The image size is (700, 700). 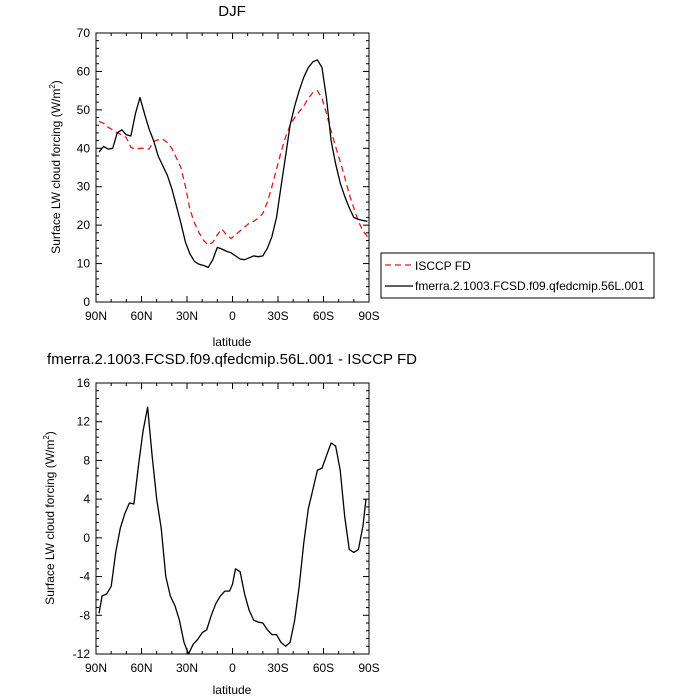 What do you see at coordinates (277, 668) in the screenshot?
I see `bottom-chart-x-tick-label: 30S` at bounding box center [277, 668].